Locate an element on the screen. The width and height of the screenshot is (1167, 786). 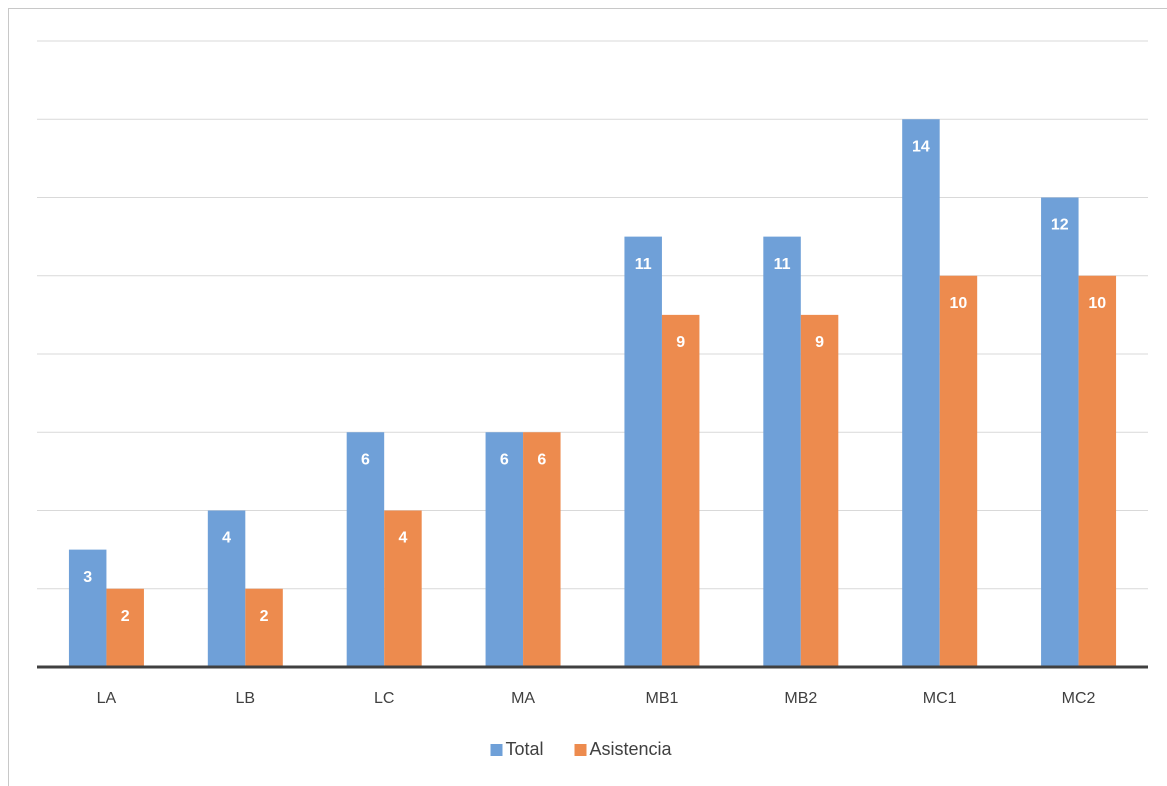
data-label: 3 is located at coordinates (87, 577).